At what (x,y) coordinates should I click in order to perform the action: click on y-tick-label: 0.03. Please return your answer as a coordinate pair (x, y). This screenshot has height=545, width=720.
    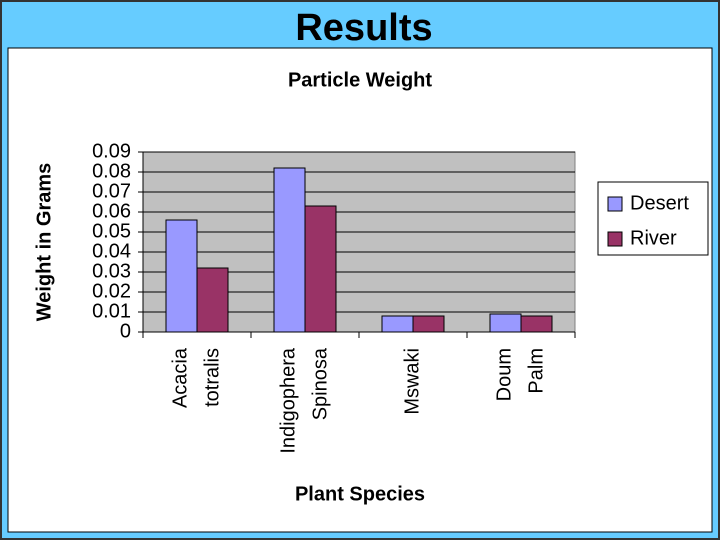
    Looking at the image, I should click on (111, 271).